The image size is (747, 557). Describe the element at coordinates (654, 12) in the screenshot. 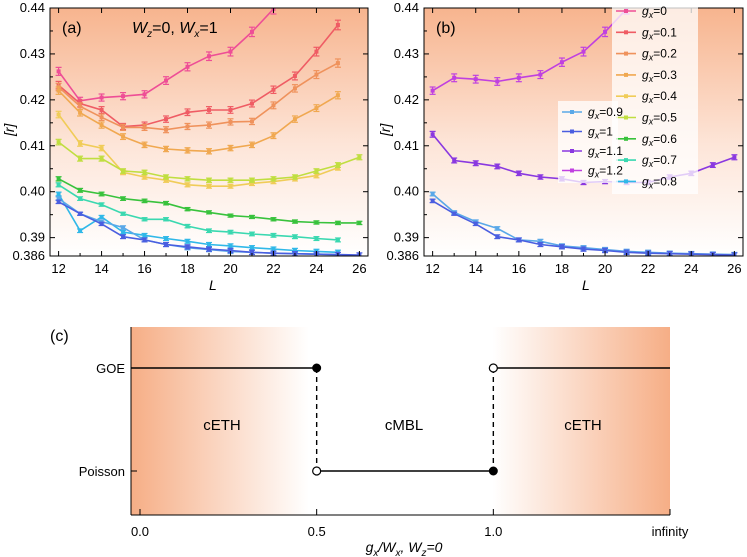

I see `legend-label: gx=0` at that location.